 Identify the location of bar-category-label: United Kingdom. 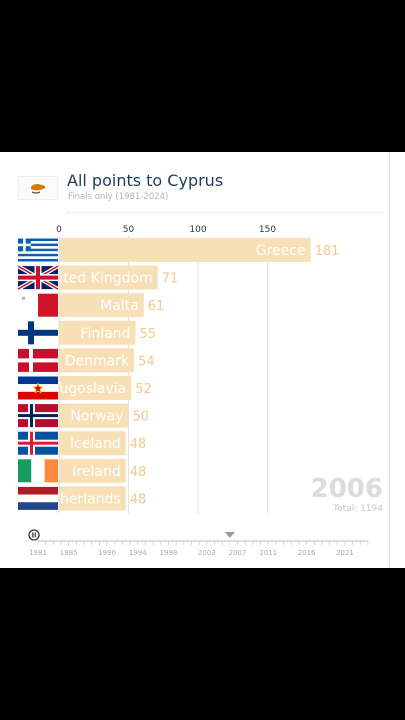
(96, 279).